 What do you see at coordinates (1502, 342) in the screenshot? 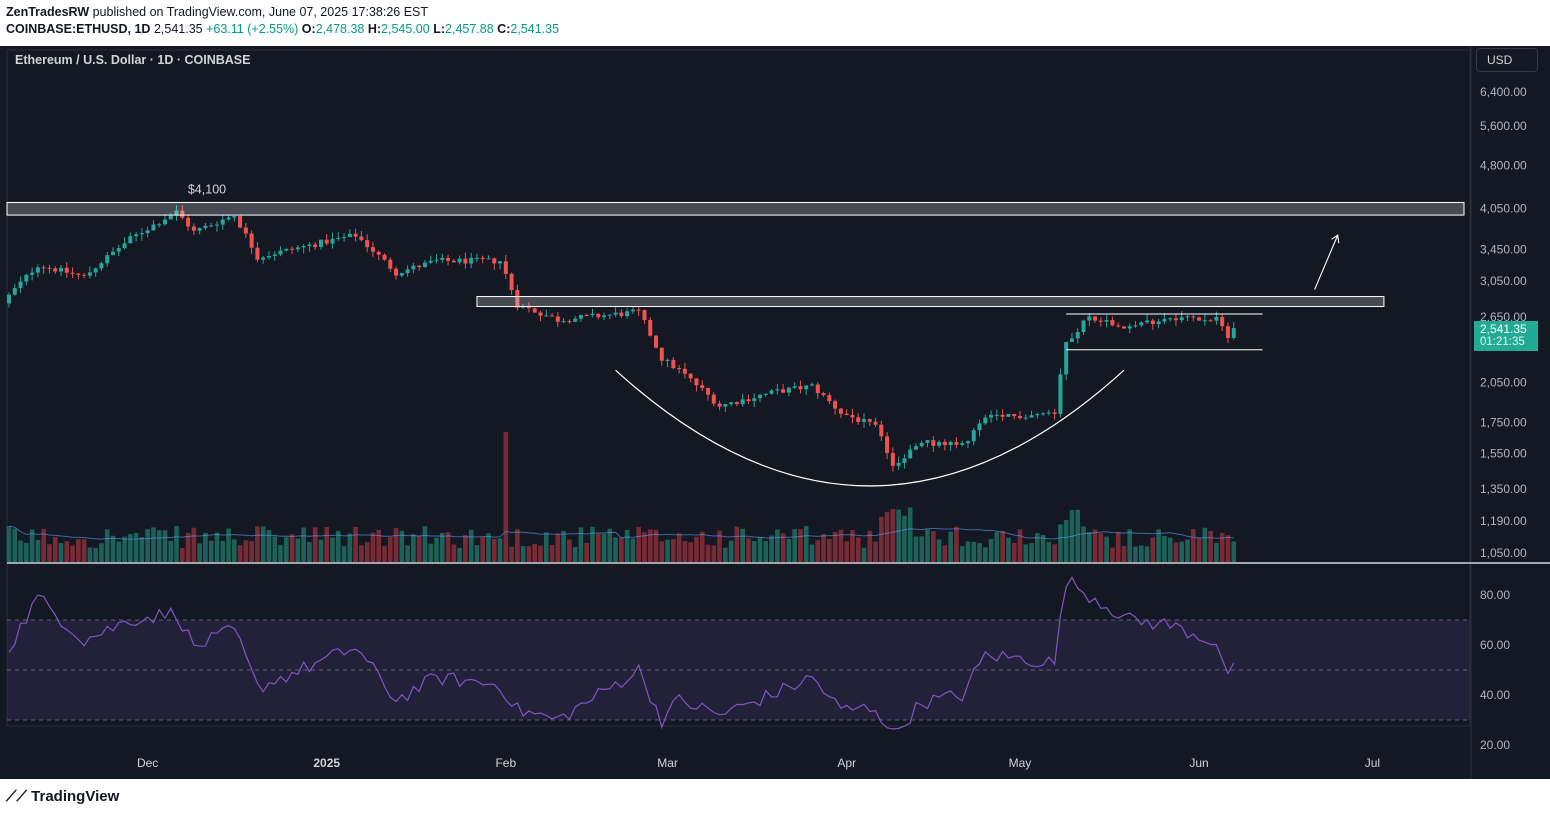
I see `bar-countdown: 01:21:35` at bounding box center [1502, 342].